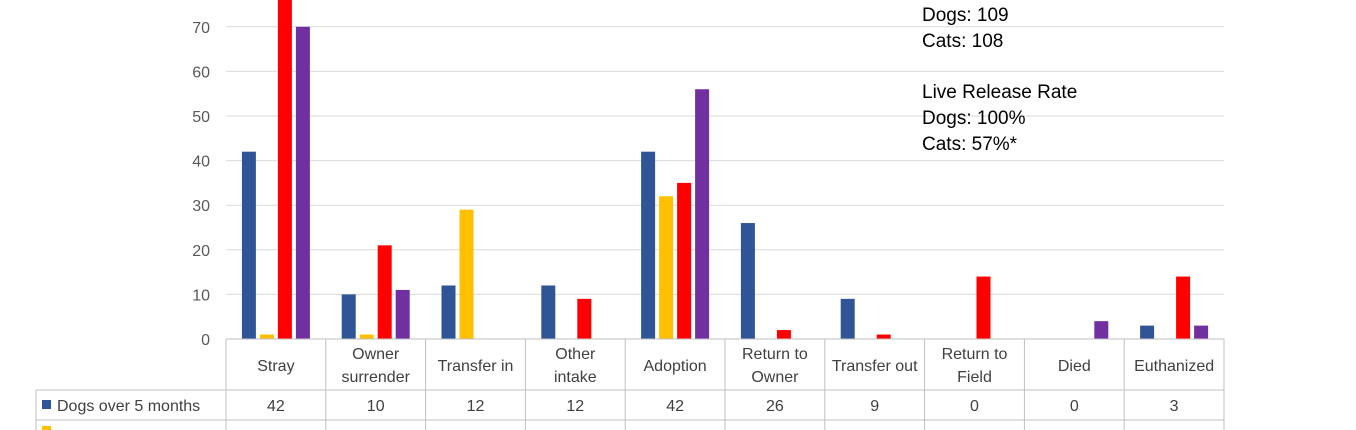  I want to click on annotation-line: Dogs: 100%, so click(974, 118).